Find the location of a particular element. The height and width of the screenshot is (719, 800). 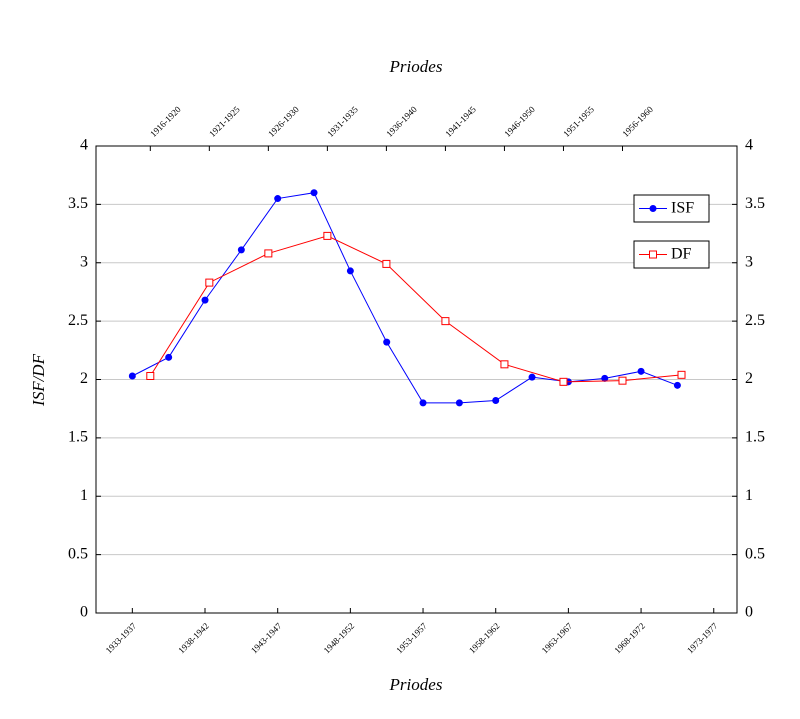

x-tick-label: 1958-1962 is located at coordinates (484, 638).